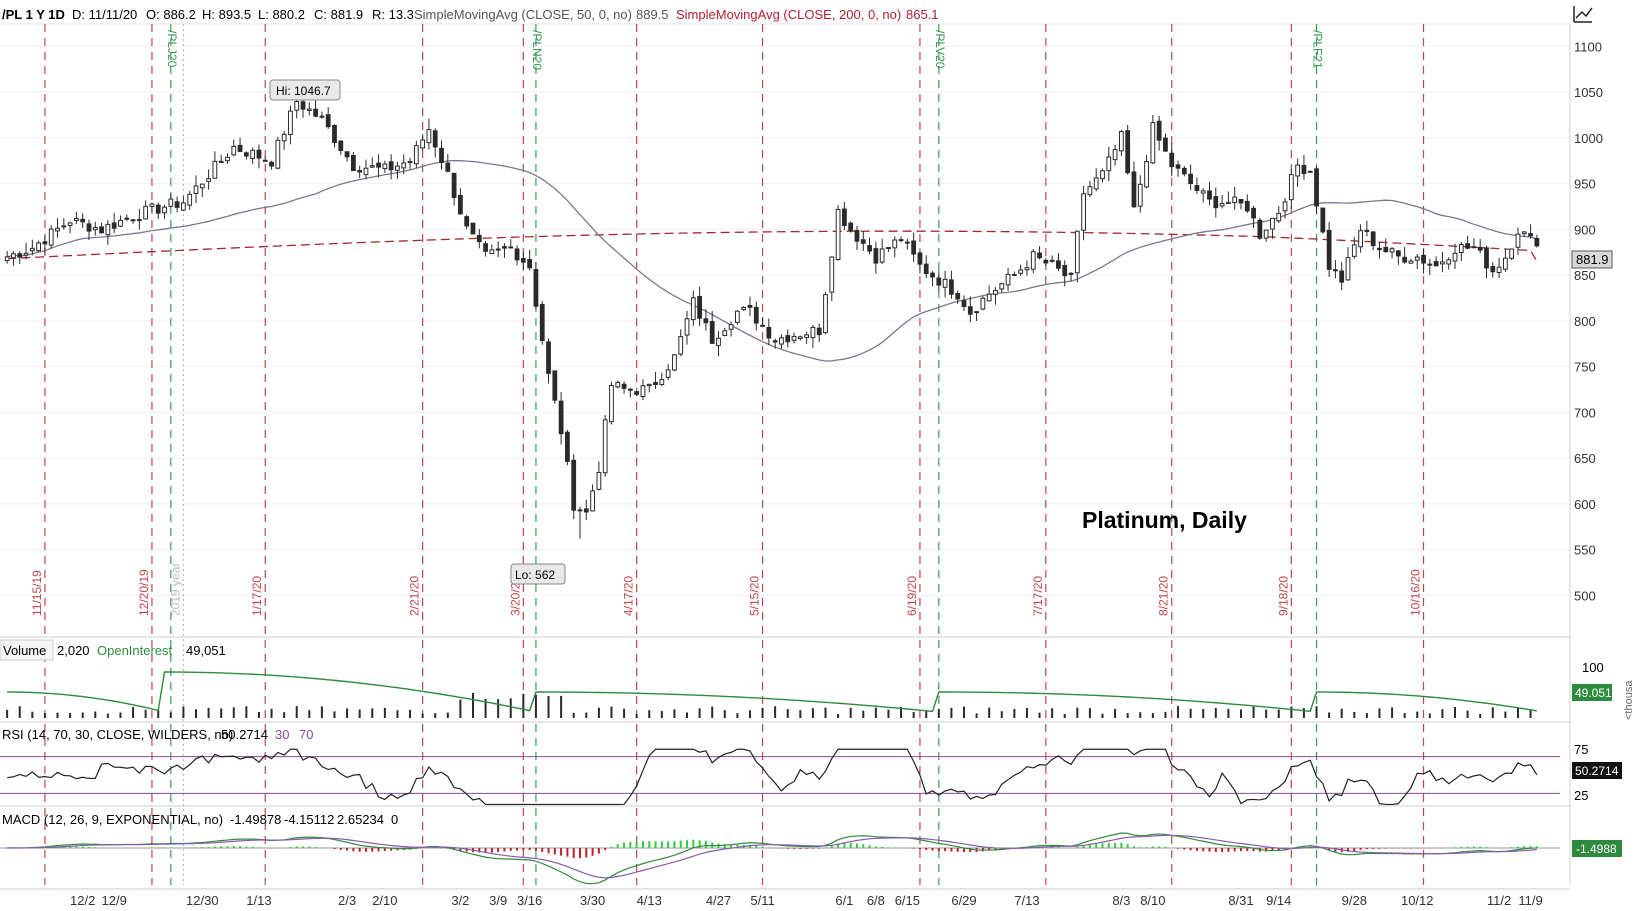 The width and height of the screenshot is (1640, 911). Describe the element at coordinates (24, 650) in the screenshot. I see `volume-label: Volume` at that location.